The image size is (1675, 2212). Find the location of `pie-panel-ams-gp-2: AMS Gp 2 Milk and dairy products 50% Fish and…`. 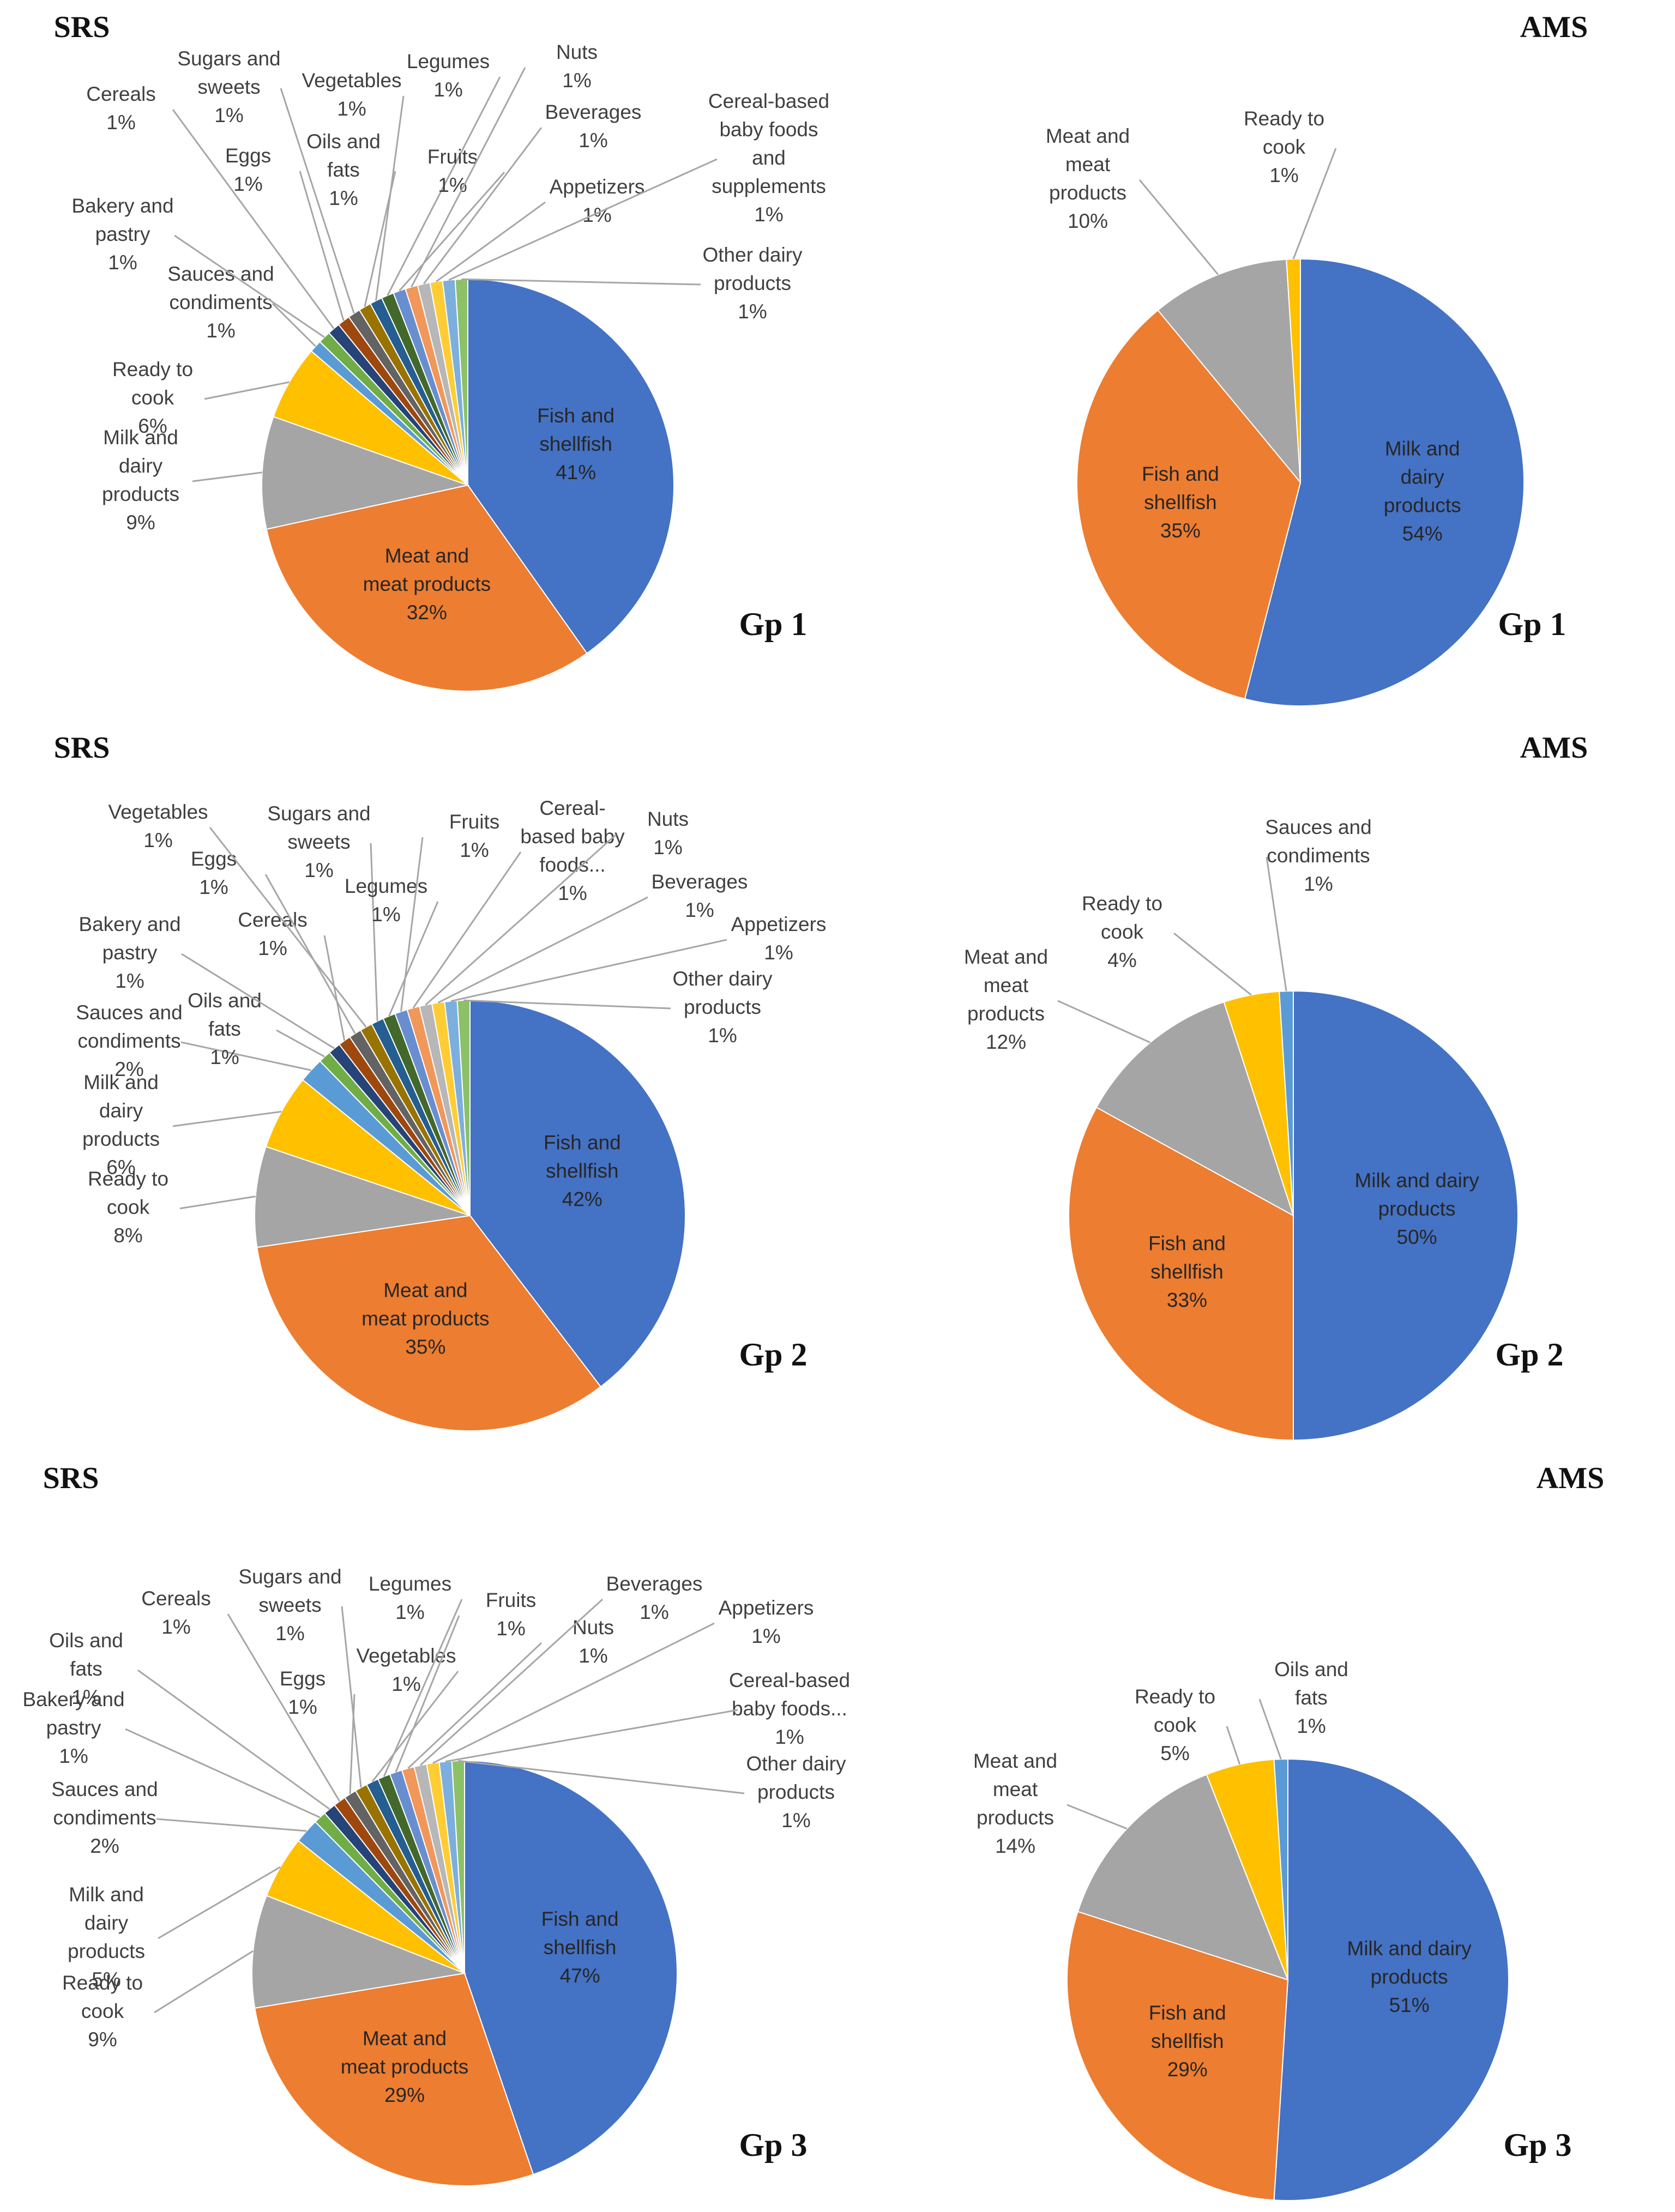

pie-panel-ams-gp-2: AMS Gp 2 Milk and dairy products 50% Fish and… is located at coordinates (1276, 1086).